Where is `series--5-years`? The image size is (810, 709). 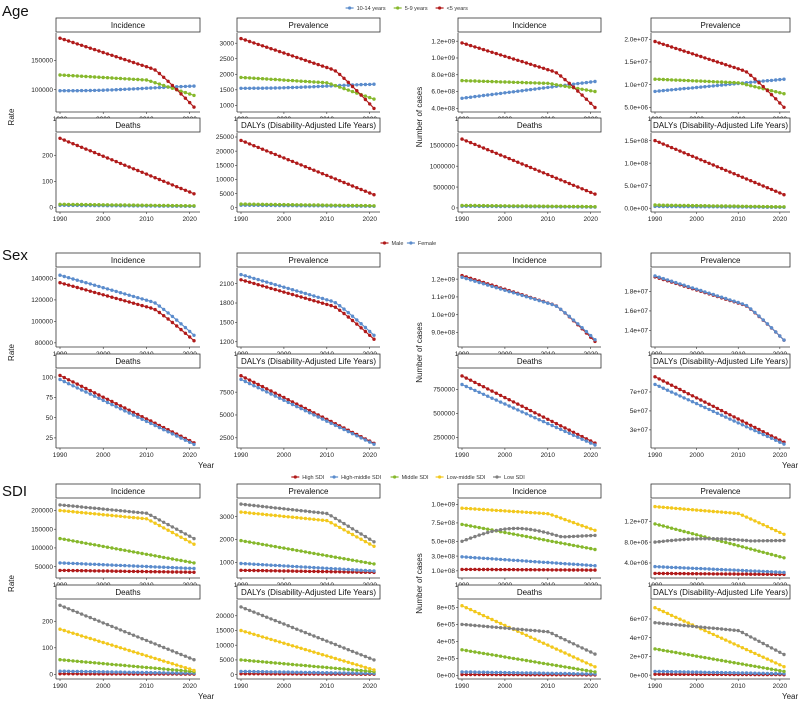 series--5-years is located at coordinates (528, 75).